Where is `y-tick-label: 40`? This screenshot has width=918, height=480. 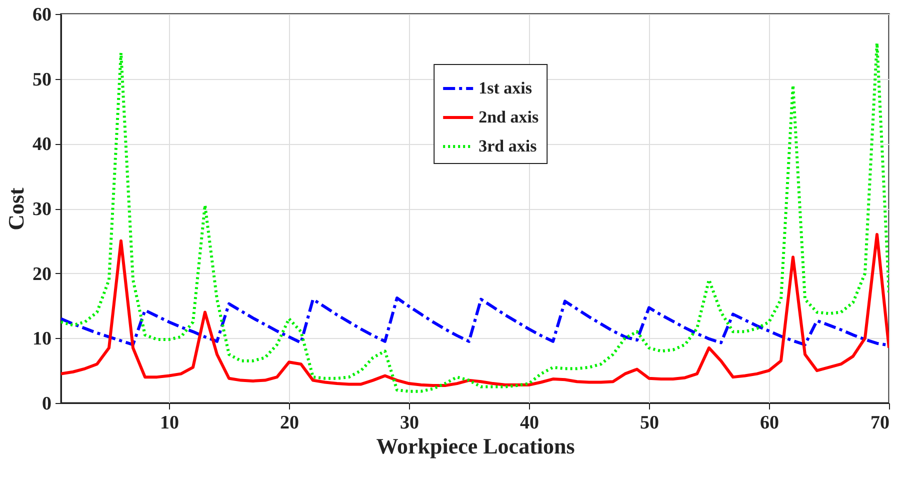
y-tick-label: 40 is located at coordinates (42, 145).